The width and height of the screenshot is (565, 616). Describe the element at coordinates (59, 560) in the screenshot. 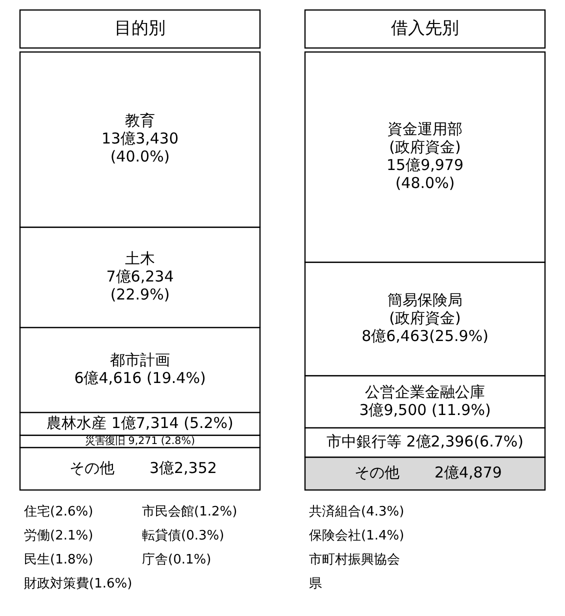

I see `text: 民生(1.8%)` at that location.